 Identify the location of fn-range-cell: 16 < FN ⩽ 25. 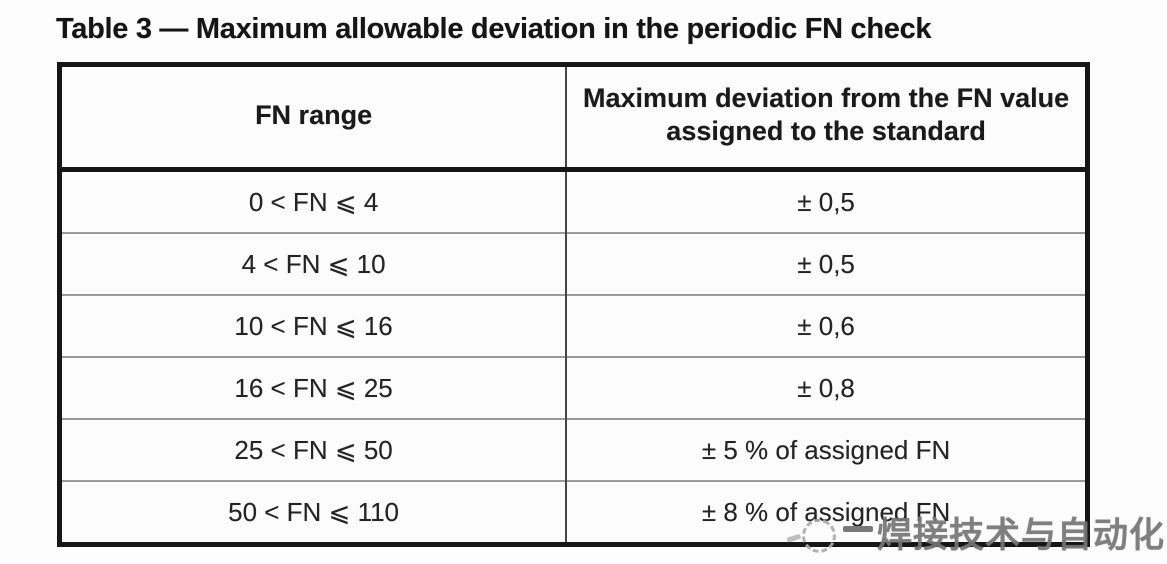
(313, 387).